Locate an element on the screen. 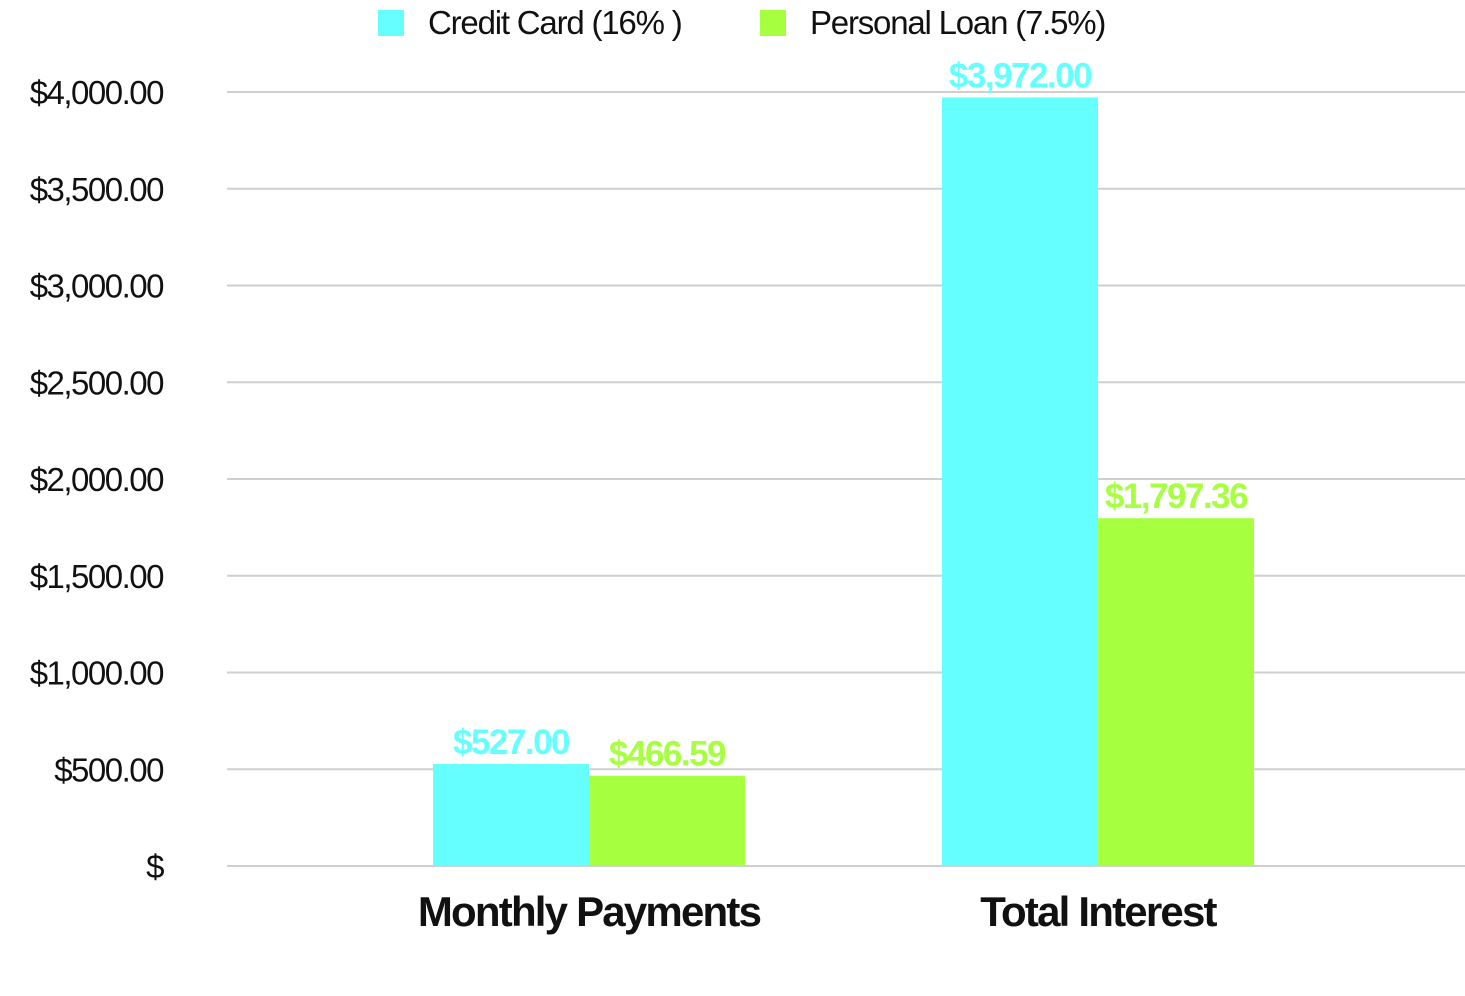  y-tick-label: $2,500.00 is located at coordinates (97, 382).